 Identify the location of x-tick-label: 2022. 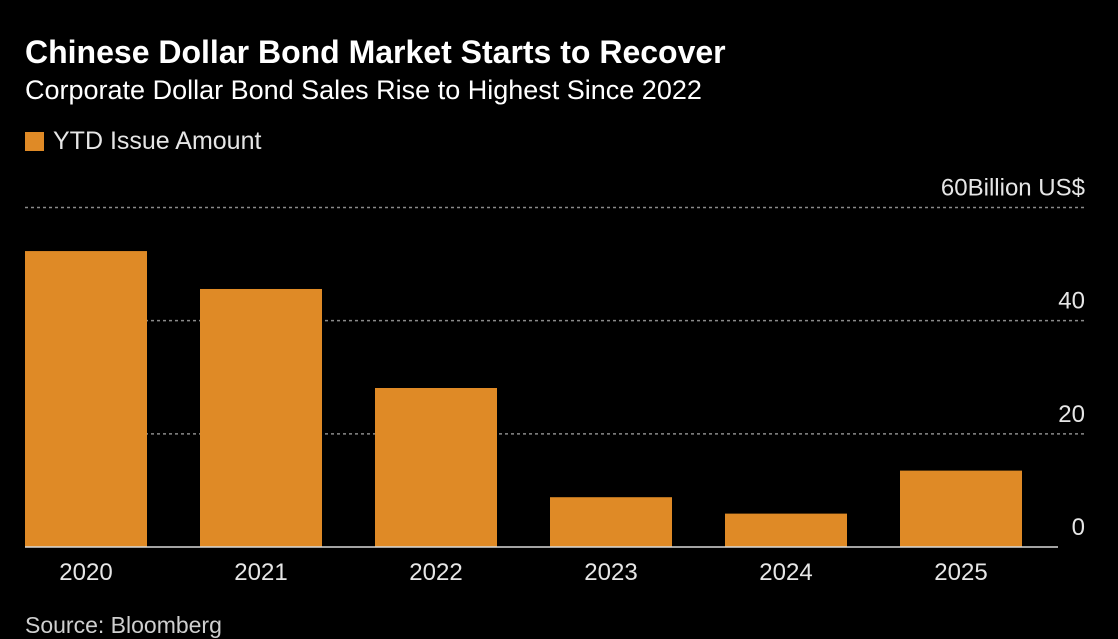
(435, 572).